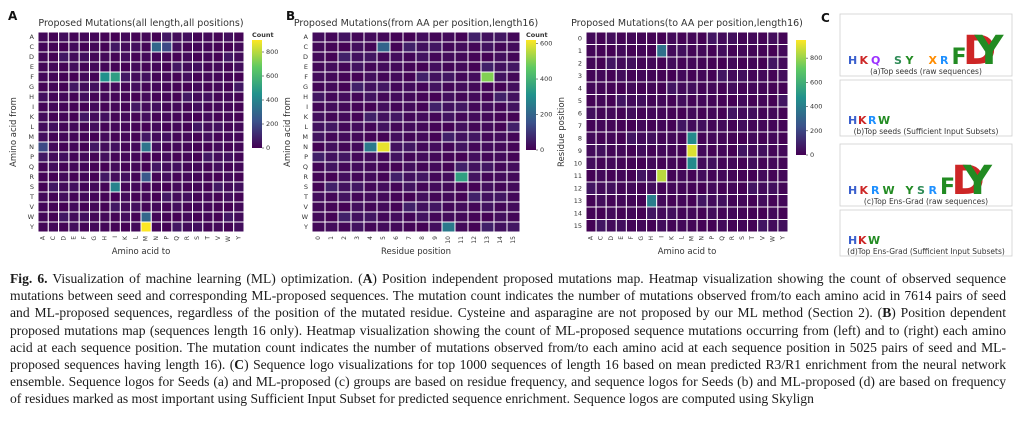  What do you see at coordinates (177, 238) in the screenshot?
I see `x-tick-label: Q` at bounding box center [177, 238].